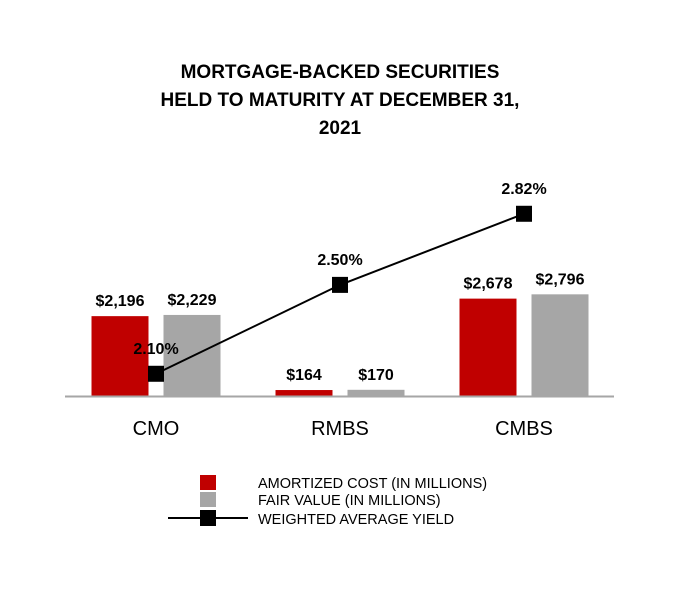 The height and width of the screenshot is (600, 680). Describe the element at coordinates (208, 518) in the screenshot. I see `legend-marker` at that location.